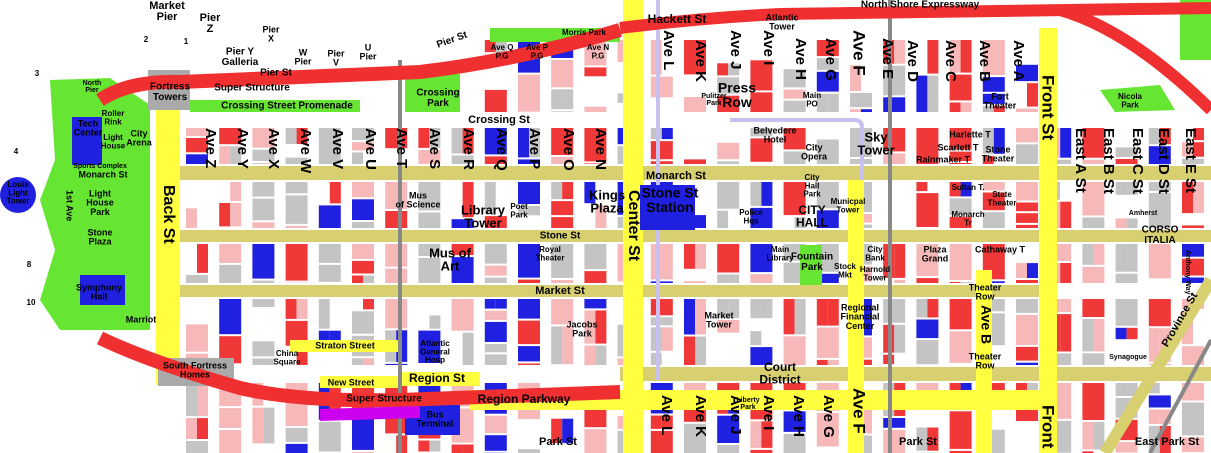 The width and height of the screenshot is (1211, 453). Describe the element at coordinates (113, 145) in the screenshot. I see `label-text: House` at that location.